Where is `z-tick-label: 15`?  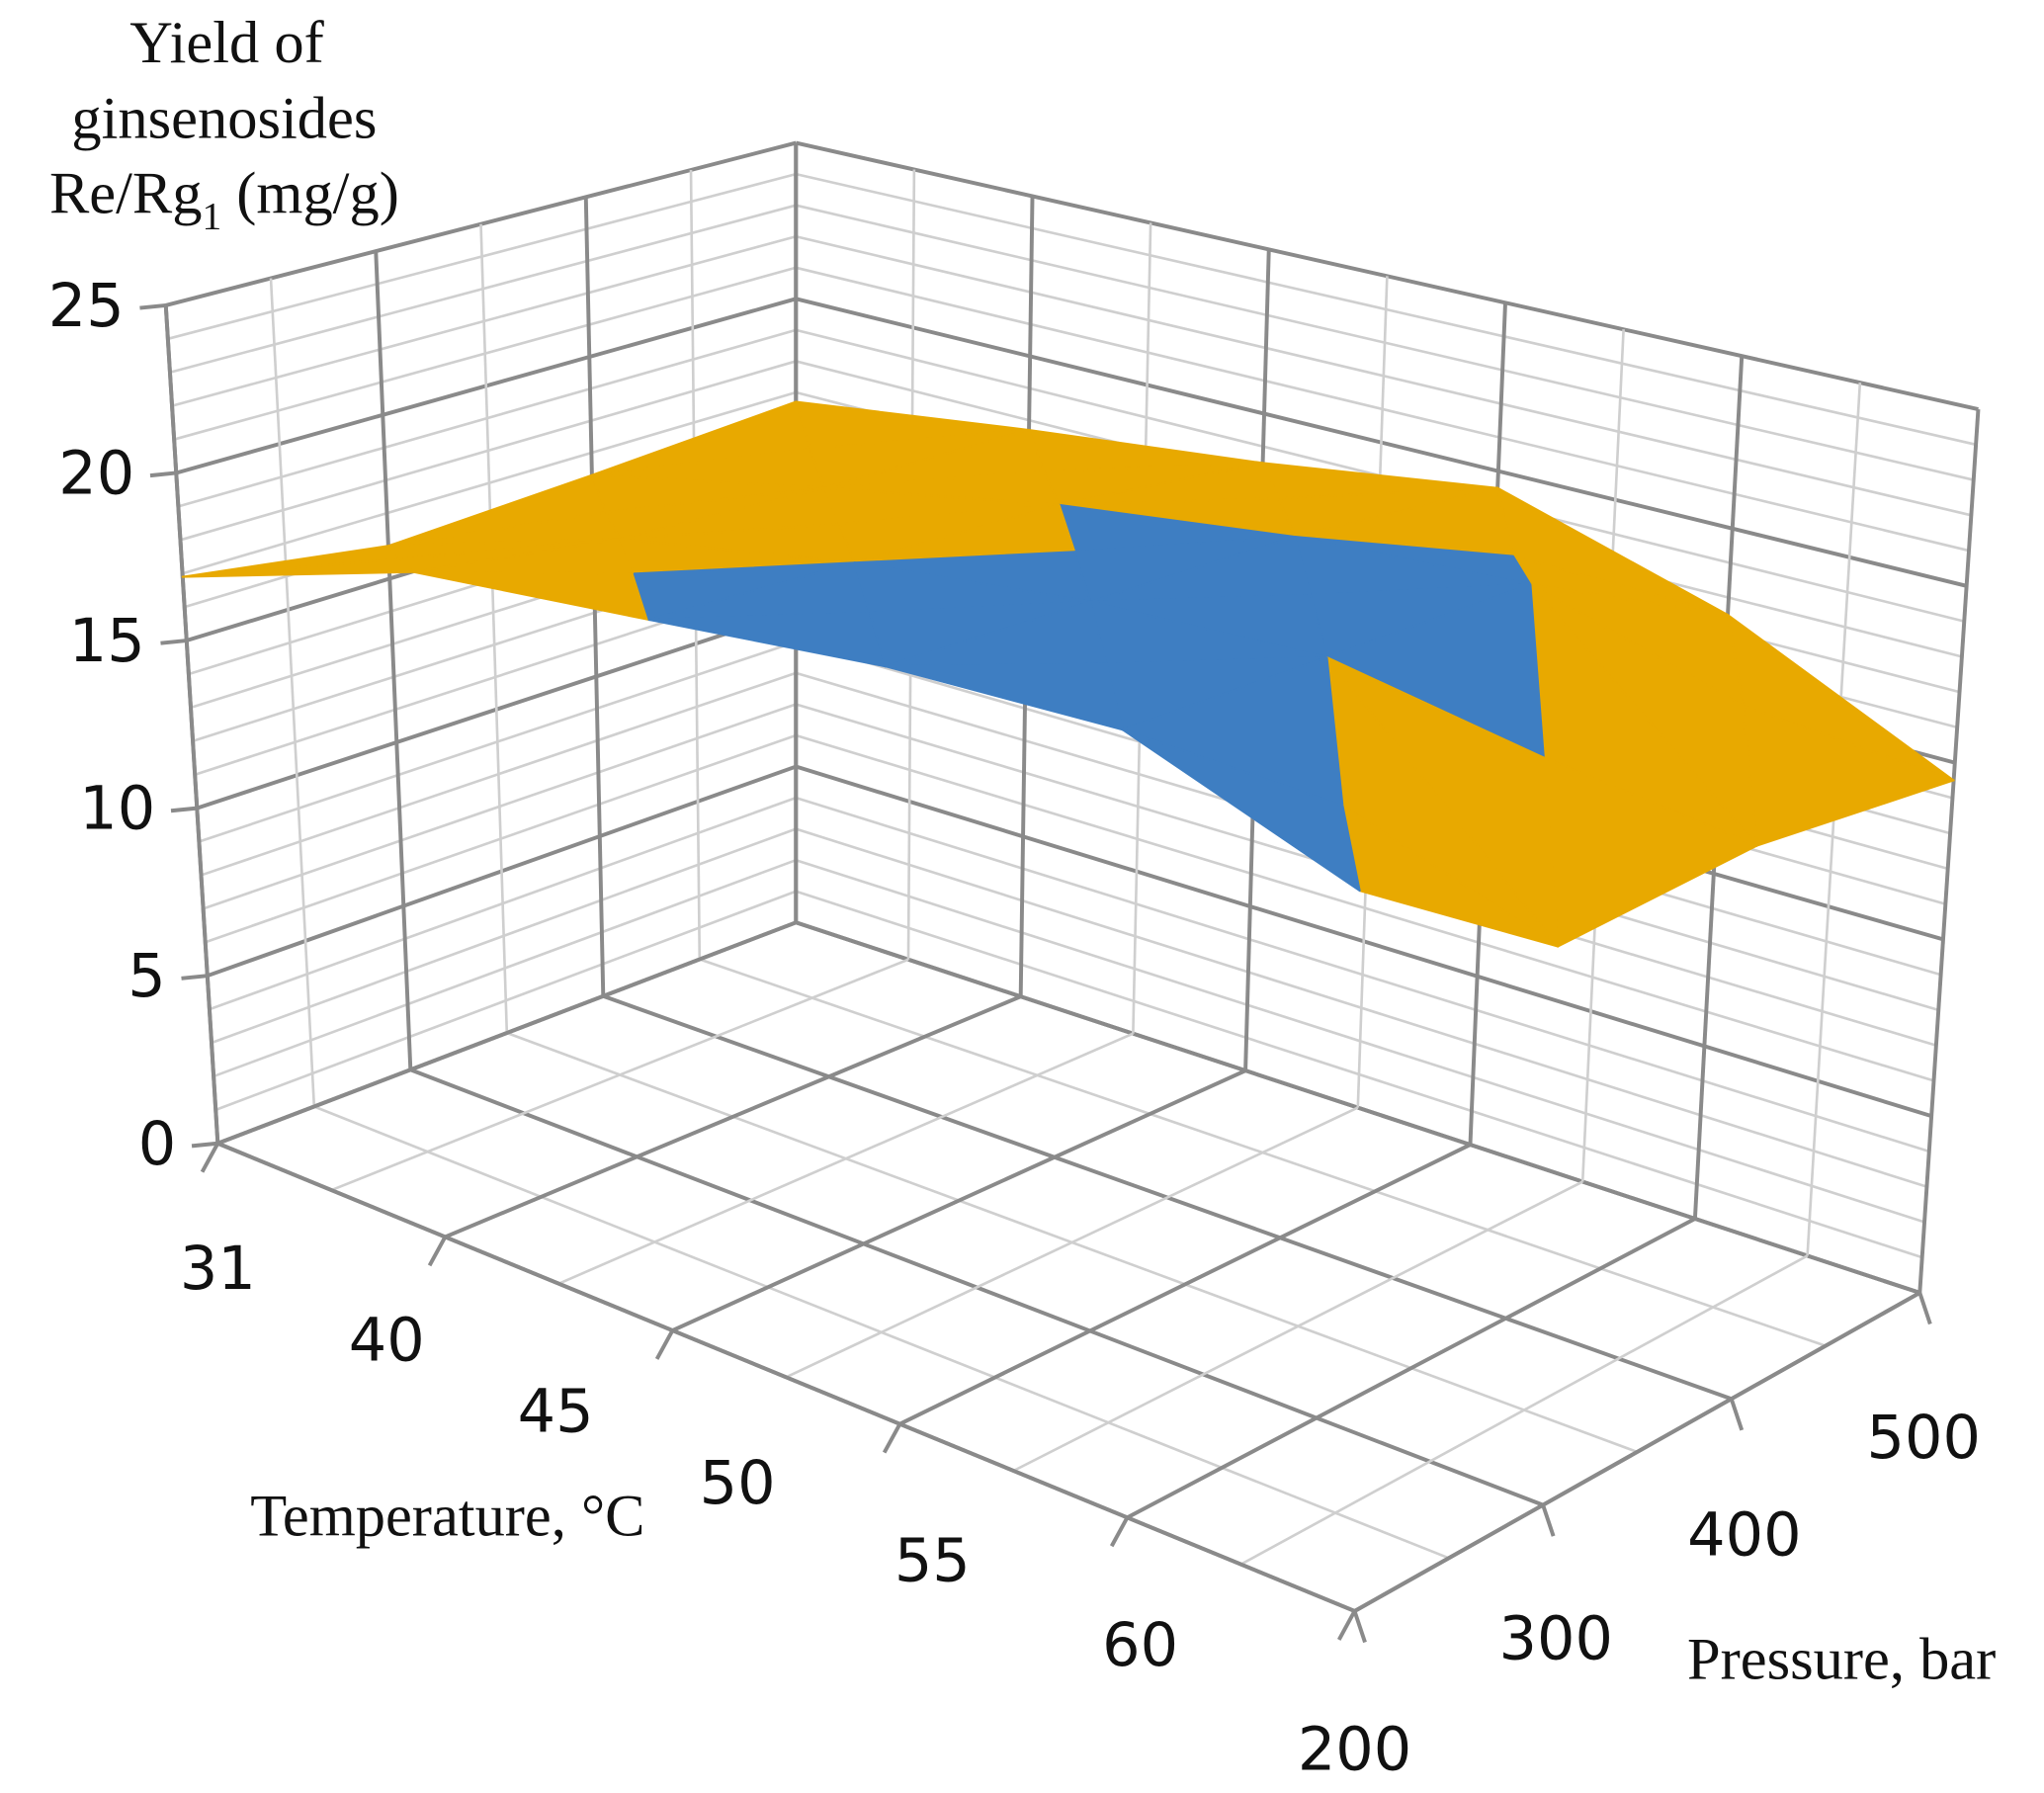 z-tick-label: 15 is located at coordinates (107, 641).